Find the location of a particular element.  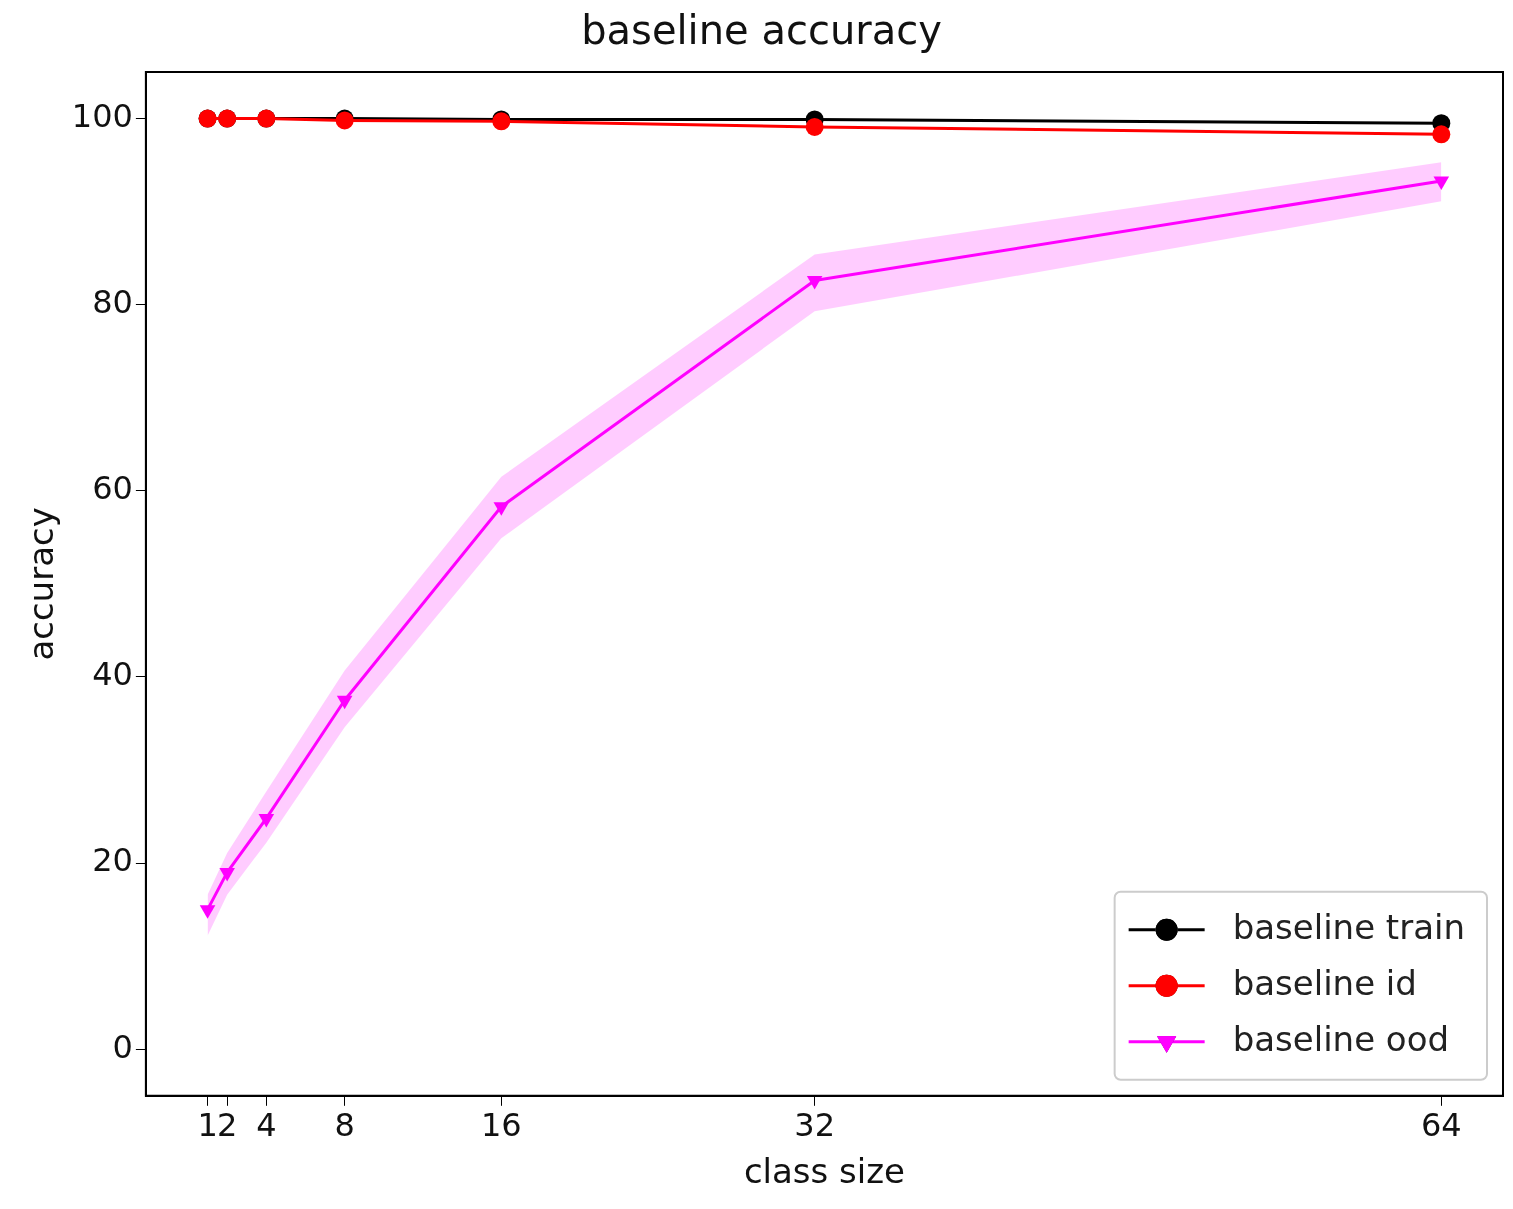

y-axis-title: accuracy is located at coordinates (41, 584).